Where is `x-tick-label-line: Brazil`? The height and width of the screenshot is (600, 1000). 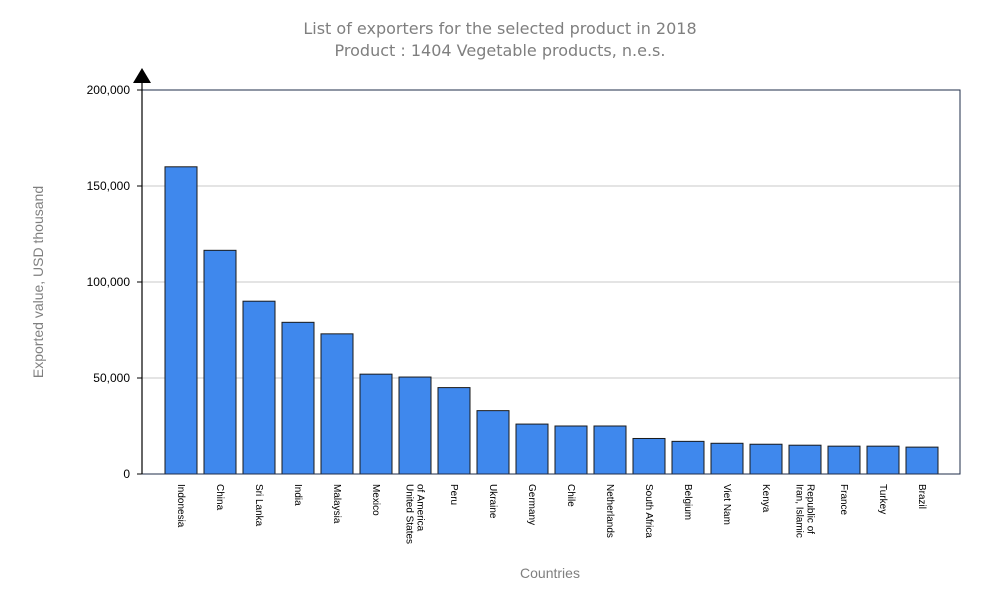
x-tick-label-line: Brazil is located at coordinates (921, 496).